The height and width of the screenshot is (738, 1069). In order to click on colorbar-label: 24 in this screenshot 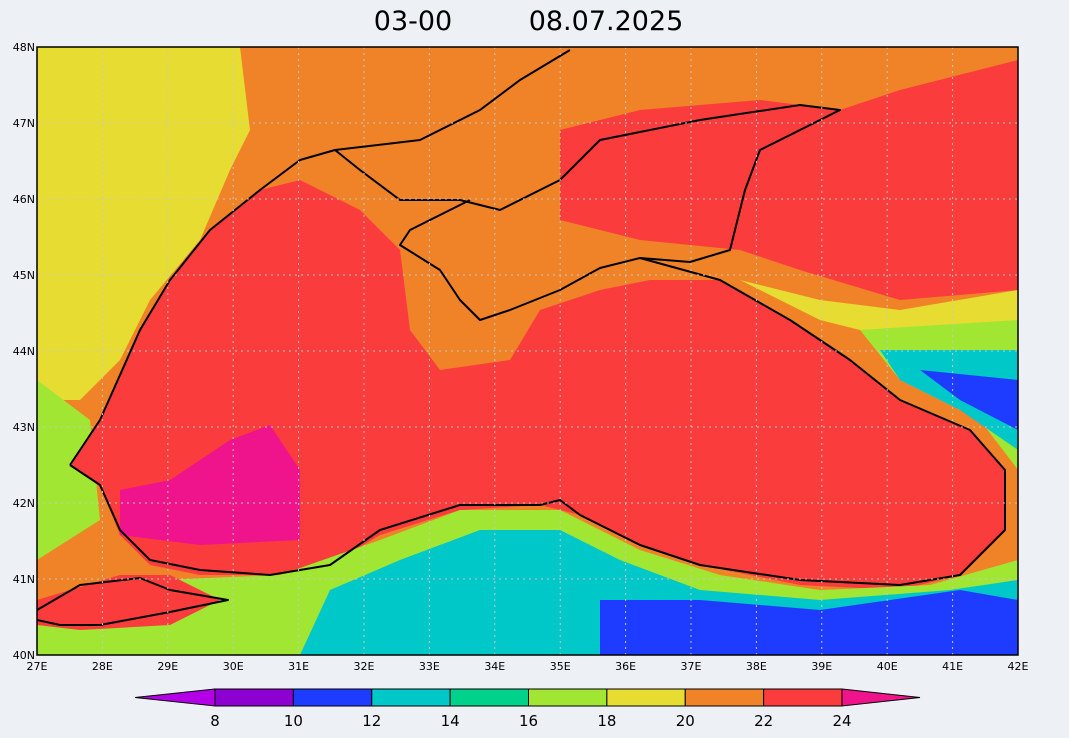, I will do `click(841, 721)`.